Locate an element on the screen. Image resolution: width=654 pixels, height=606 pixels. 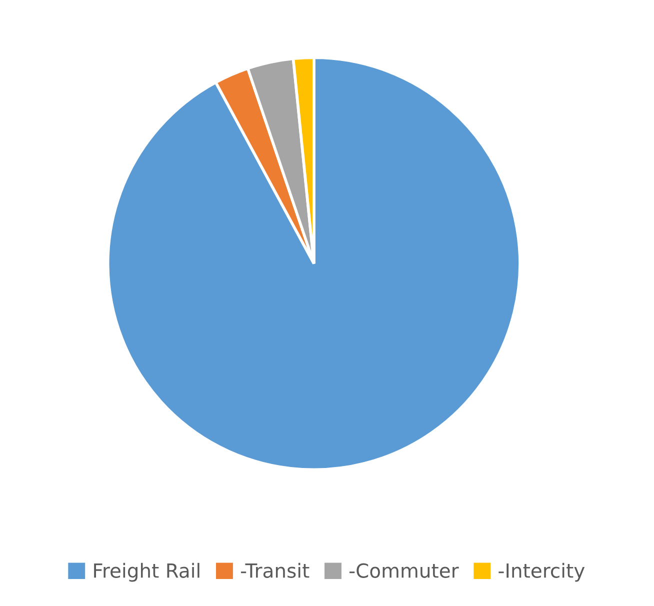
legend-label: -Transit is located at coordinates (275, 570).